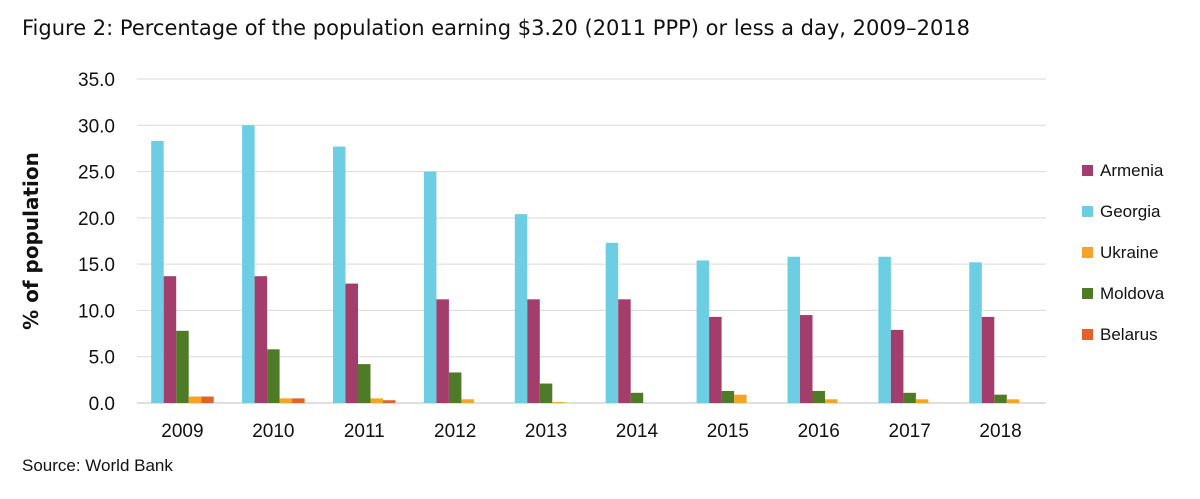 This screenshot has height=499, width=1200. I want to click on x-tick-label: 2017, so click(910, 431).